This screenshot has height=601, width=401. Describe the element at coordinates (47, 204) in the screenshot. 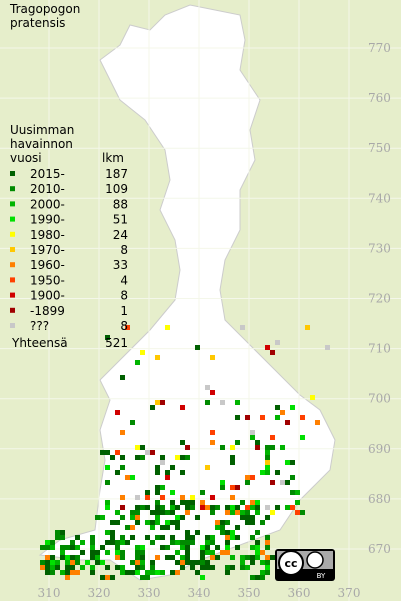

I see `legend-label: 2000-` at that location.